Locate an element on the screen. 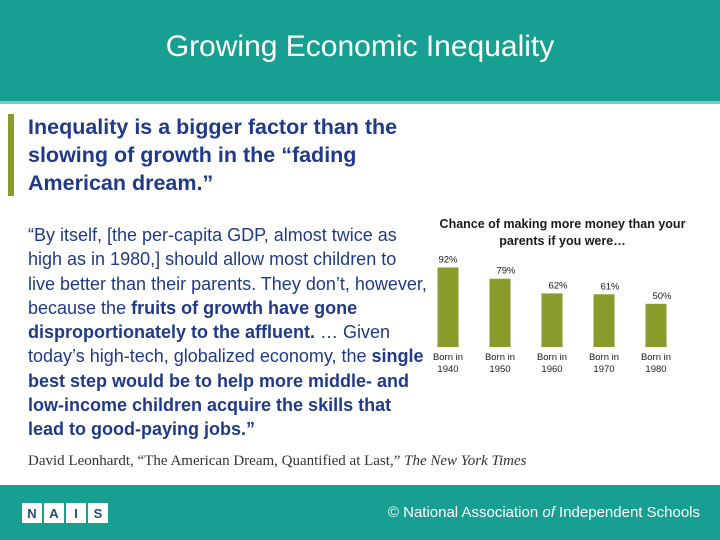 The height and width of the screenshot is (540, 720). subhead-accent-bar is located at coordinates (11, 155).